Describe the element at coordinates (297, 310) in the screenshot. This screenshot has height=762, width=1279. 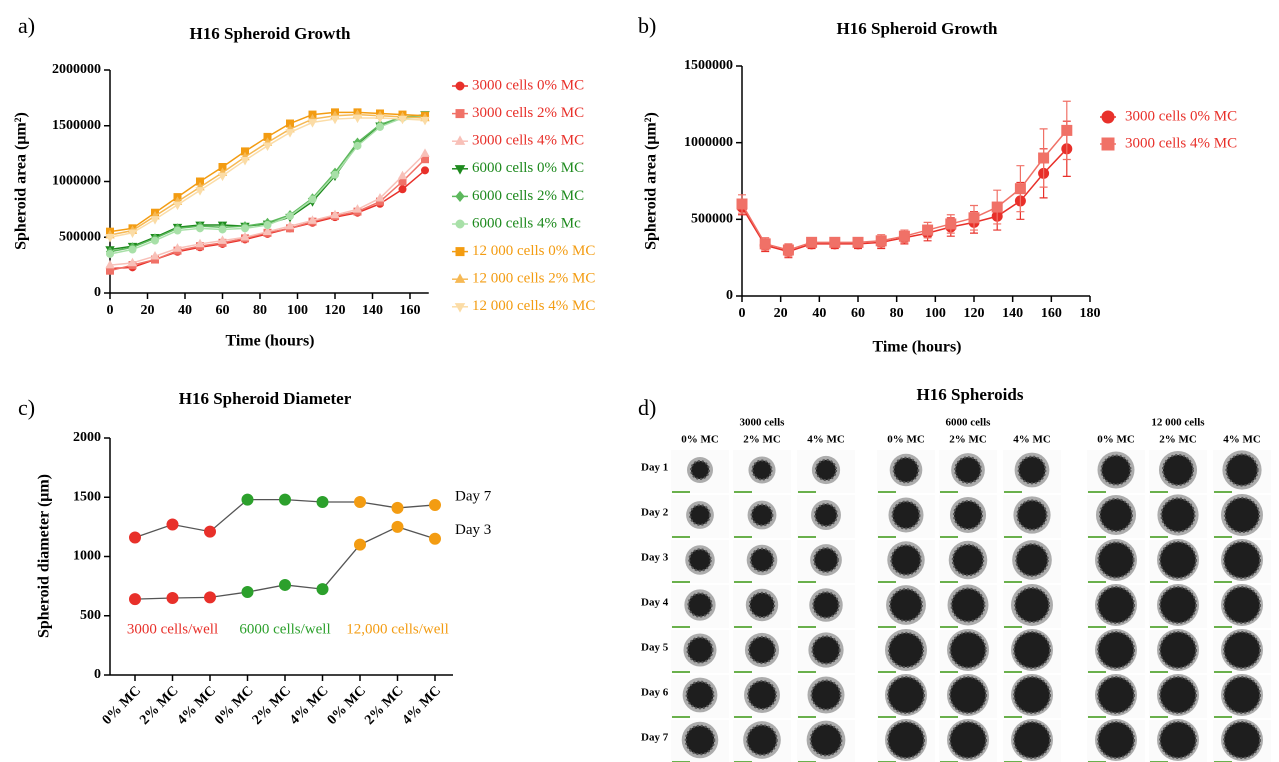
I see `x-tick-label: 100` at that location.